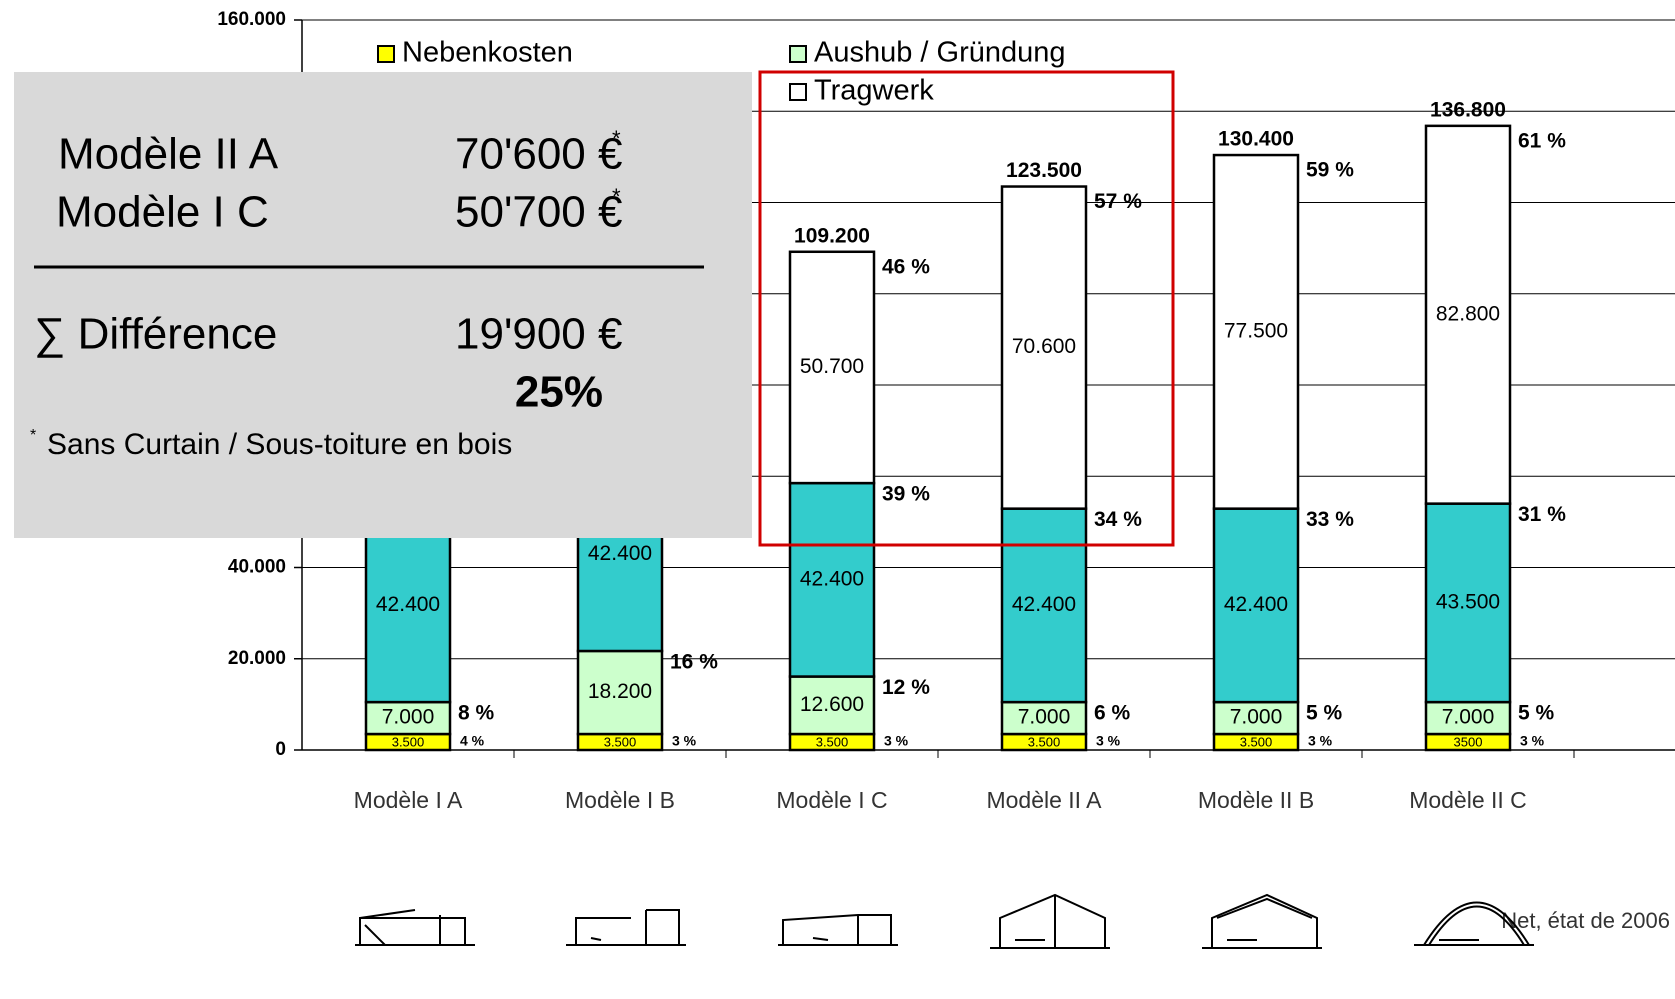 This screenshot has width=1675, height=999. I want to click on row-label: Modèle I C, so click(162, 212).